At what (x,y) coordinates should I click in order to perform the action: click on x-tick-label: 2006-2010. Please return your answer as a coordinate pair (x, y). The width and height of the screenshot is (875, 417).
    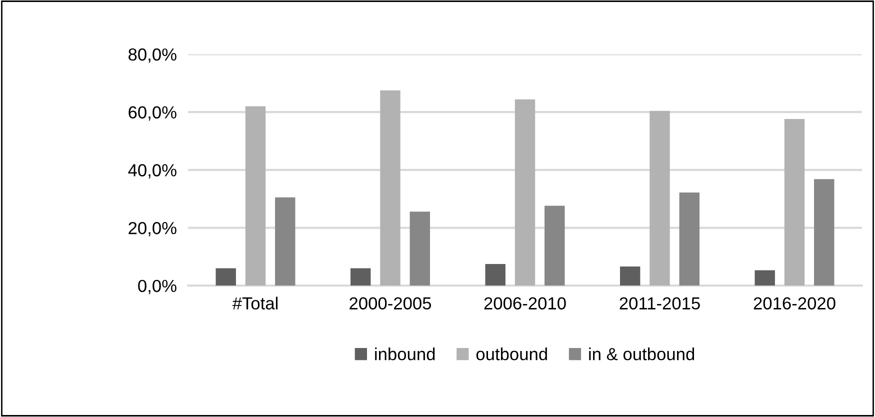
    Looking at the image, I should click on (525, 303).